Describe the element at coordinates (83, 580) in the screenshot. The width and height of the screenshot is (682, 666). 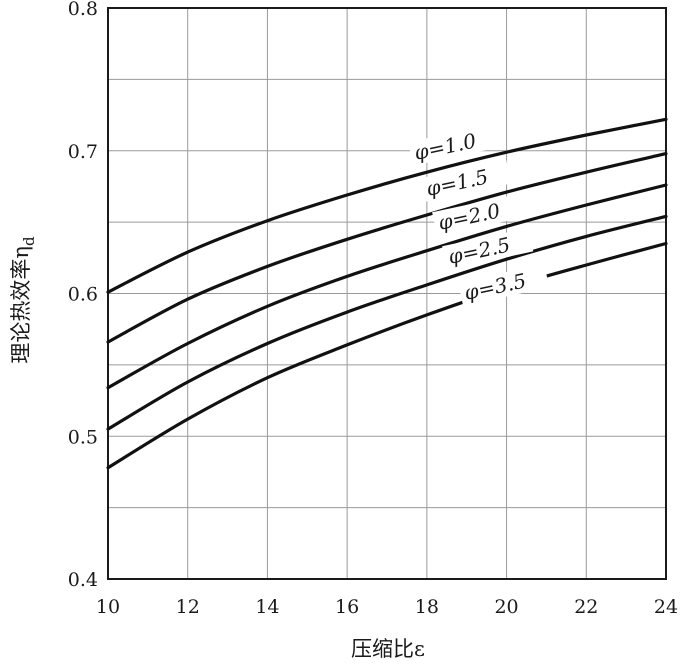
I see `y-tick-label: 0.4` at that location.